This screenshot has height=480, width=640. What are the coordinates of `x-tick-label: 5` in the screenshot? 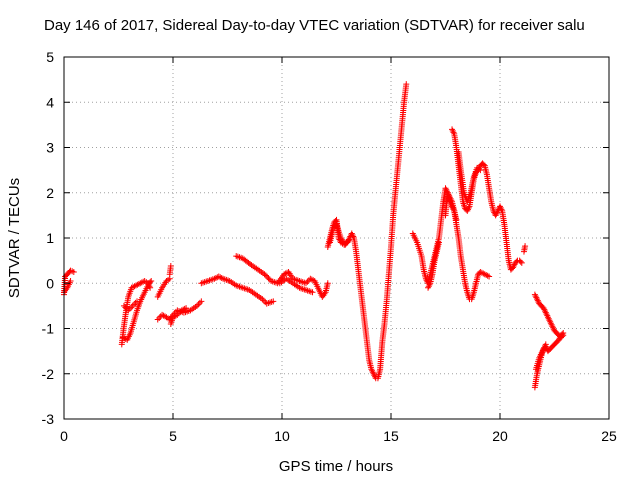 It's located at (173, 436).